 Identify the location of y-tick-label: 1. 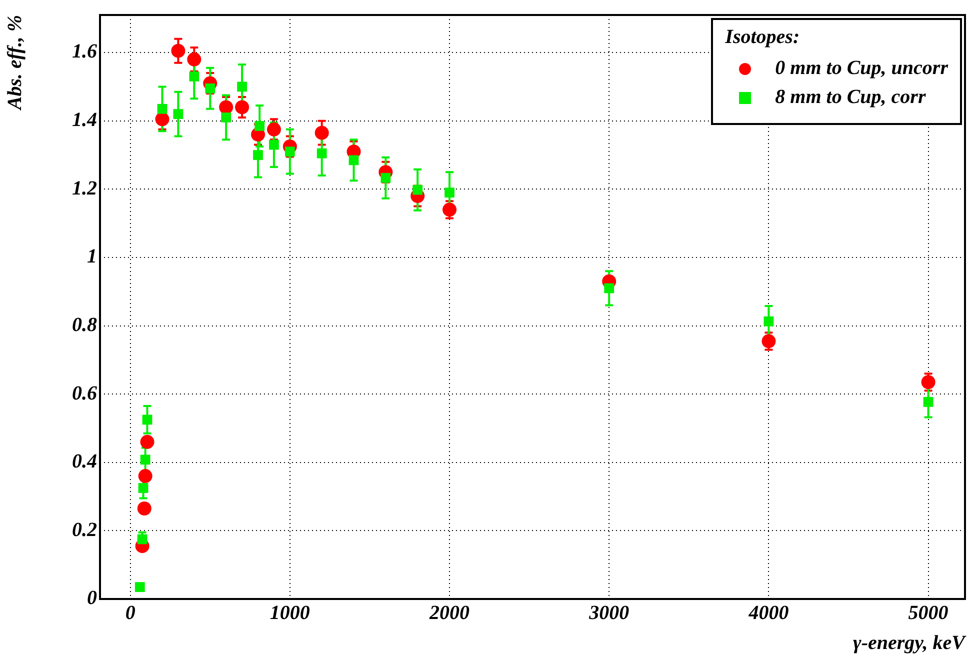
(92, 257).